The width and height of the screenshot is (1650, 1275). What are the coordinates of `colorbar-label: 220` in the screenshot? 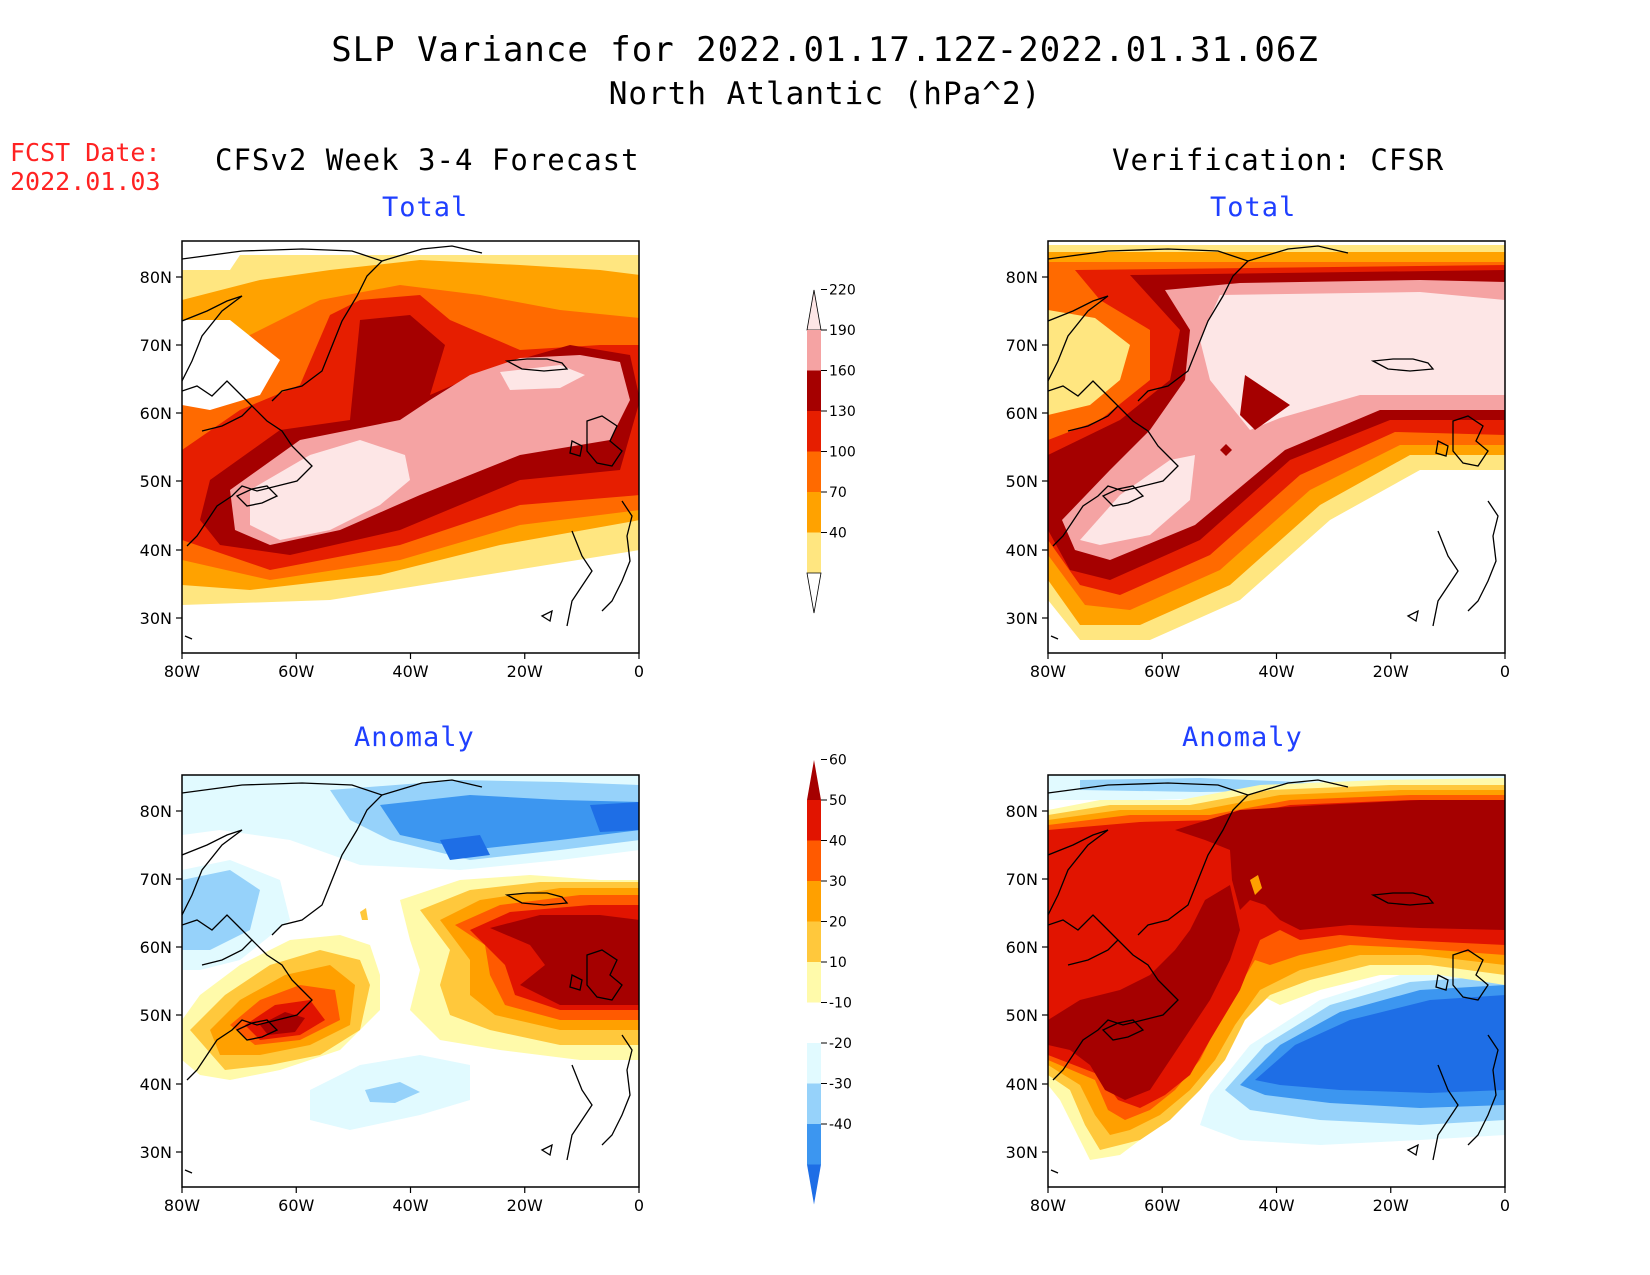 It's located at (842, 291).